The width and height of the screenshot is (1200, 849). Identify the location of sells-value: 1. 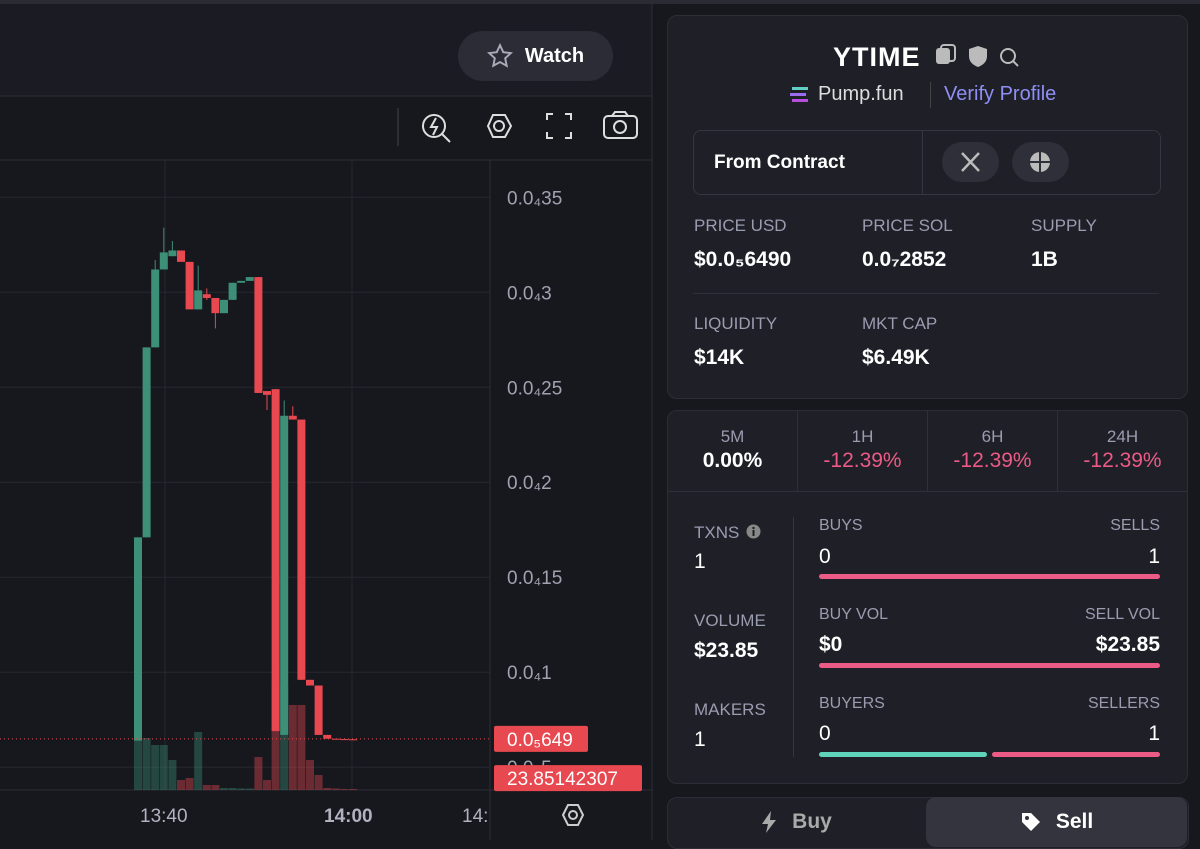
(1154, 556).